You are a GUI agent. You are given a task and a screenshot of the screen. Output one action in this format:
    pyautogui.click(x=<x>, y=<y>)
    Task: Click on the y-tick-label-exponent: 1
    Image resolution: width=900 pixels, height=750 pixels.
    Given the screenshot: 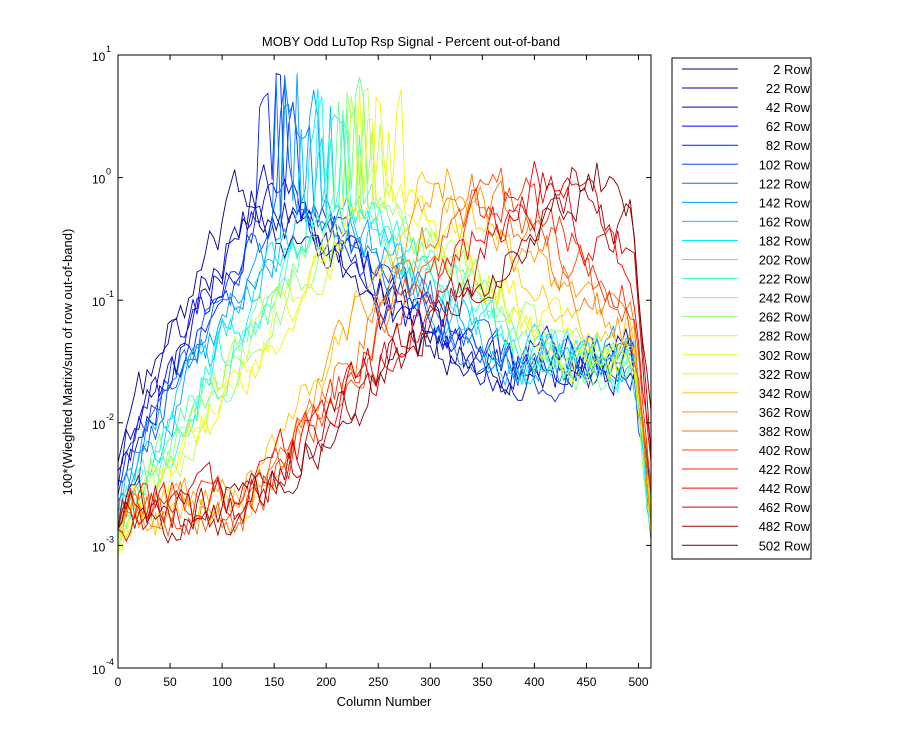 What is the action you would take?
    pyautogui.click(x=108, y=49)
    